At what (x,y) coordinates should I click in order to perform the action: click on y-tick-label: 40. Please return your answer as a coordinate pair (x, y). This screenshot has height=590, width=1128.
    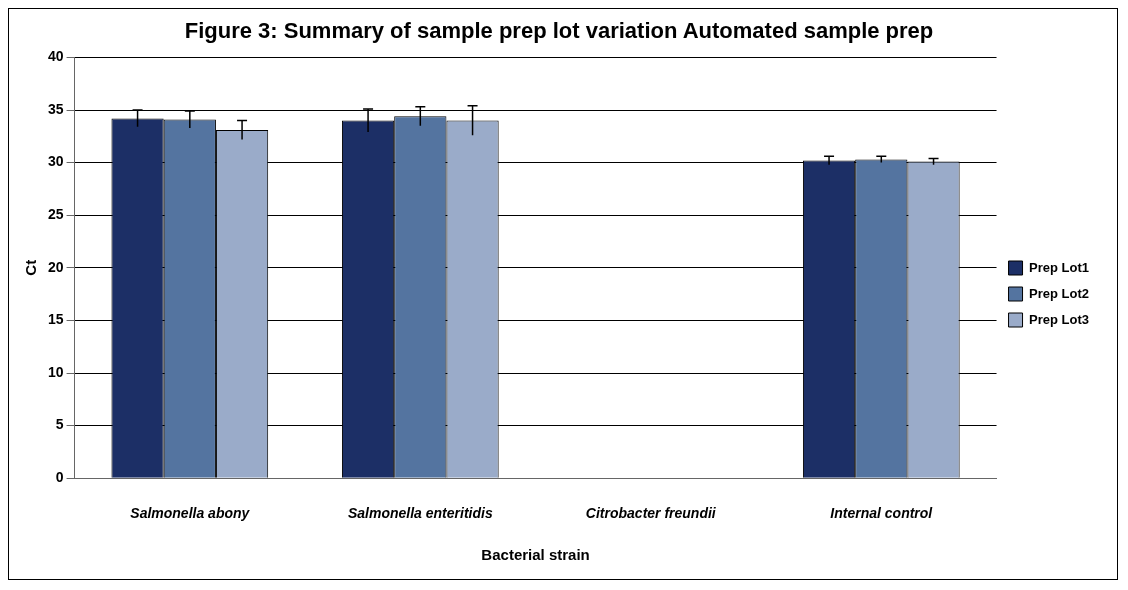
    Looking at the image, I should click on (55, 56).